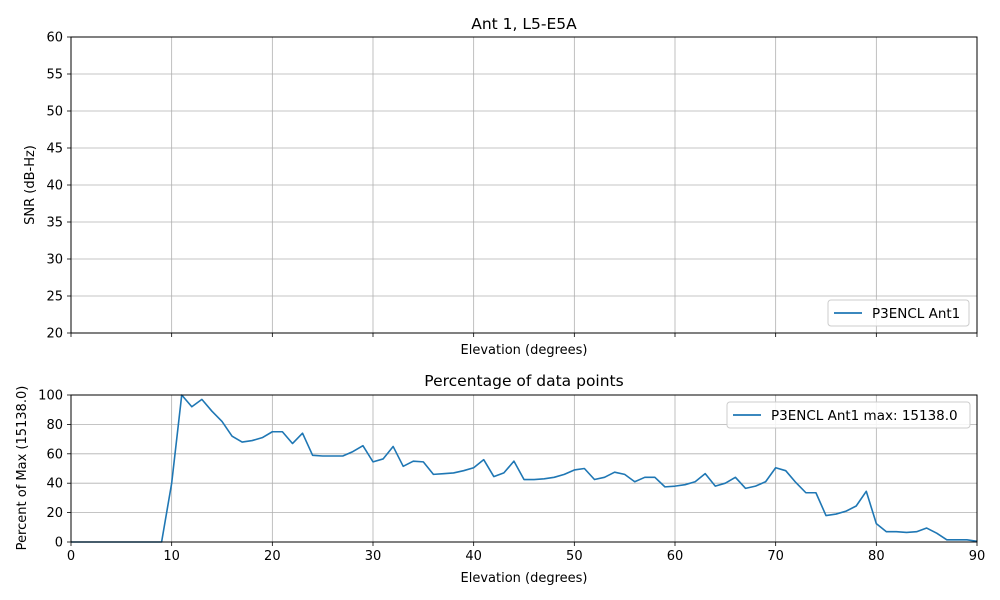  I want to click on snr-legend-box, so click(898, 313).